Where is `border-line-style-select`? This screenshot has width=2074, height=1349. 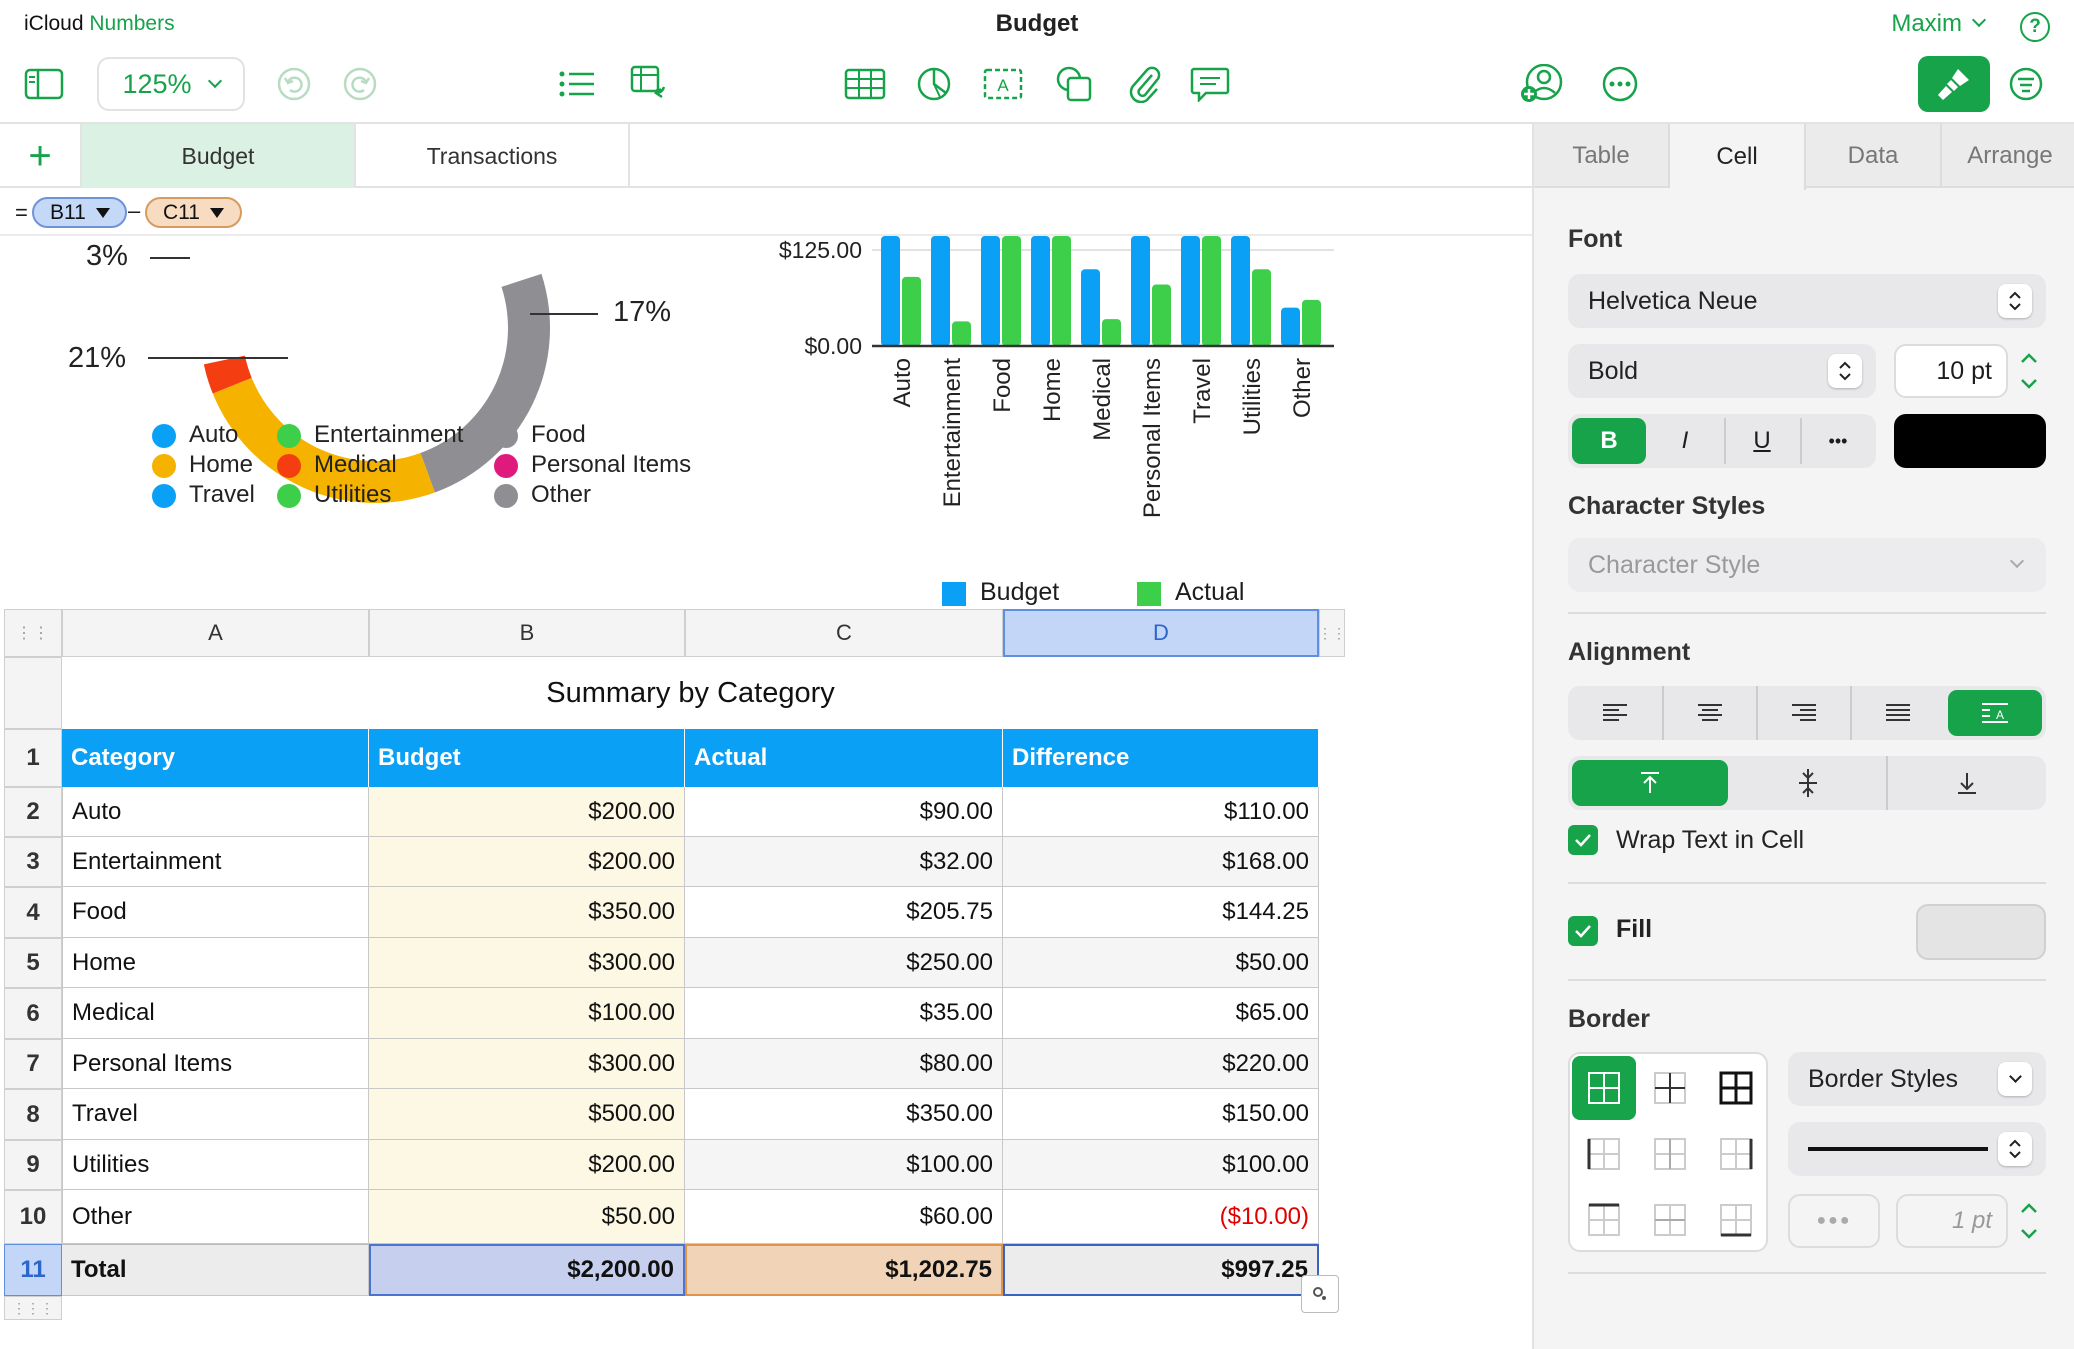 border-line-style-select is located at coordinates (1917, 1149).